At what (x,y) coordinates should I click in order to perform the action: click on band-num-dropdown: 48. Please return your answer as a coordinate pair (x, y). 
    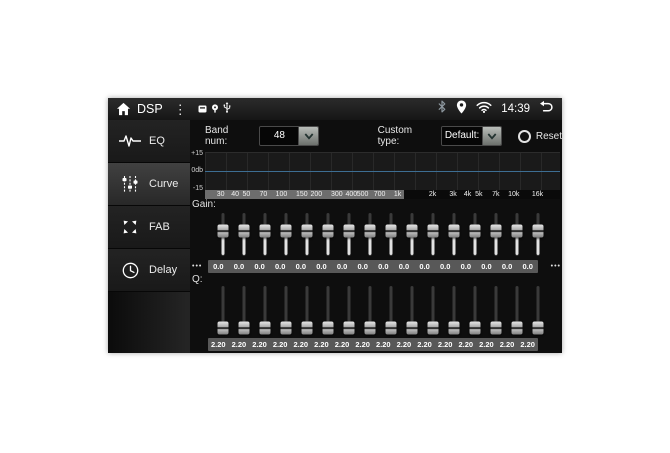
    Looking at the image, I should click on (289, 136).